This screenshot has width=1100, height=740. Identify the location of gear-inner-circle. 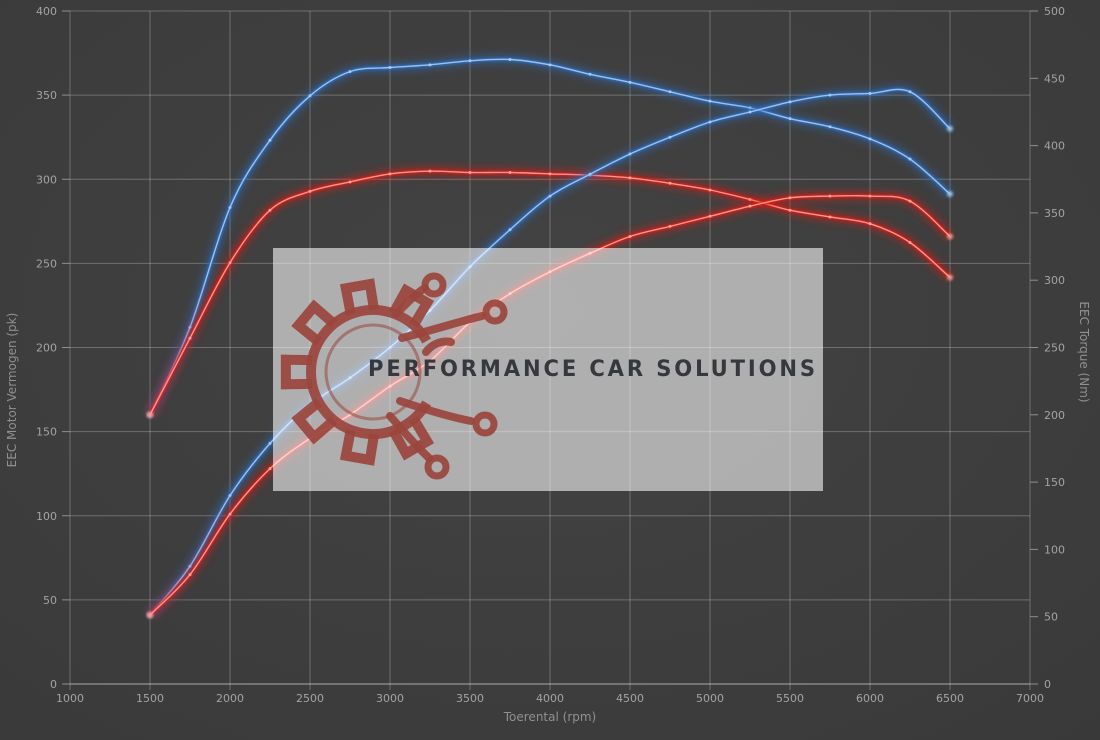
(373, 372).